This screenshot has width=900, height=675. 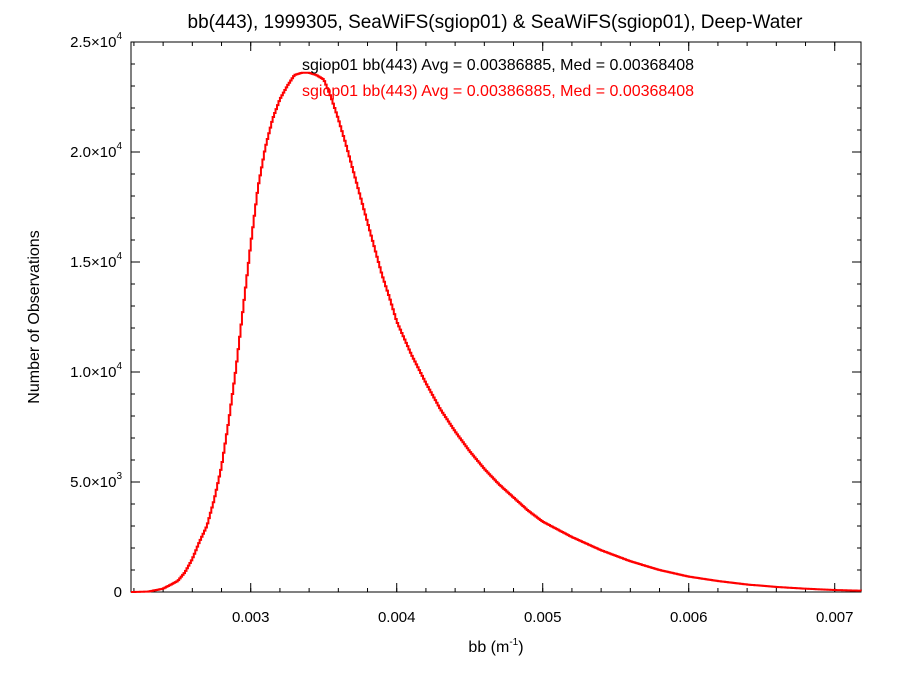 I want to click on x-tick-labels: 0.003 0.004 0.005 0.006 0.007, so click(x=543, y=617).